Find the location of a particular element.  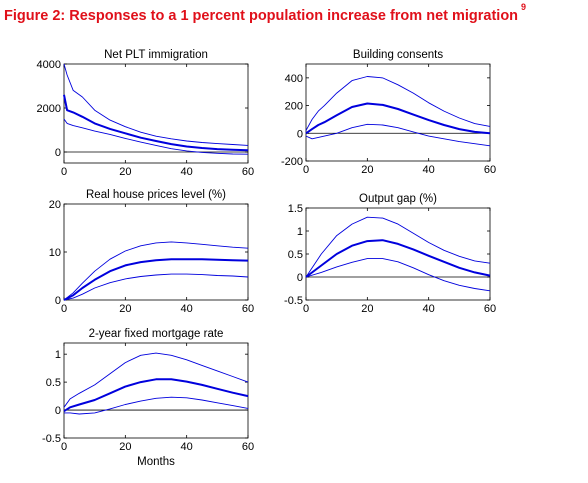

panel-title: Building consents is located at coordinates (398, 55).